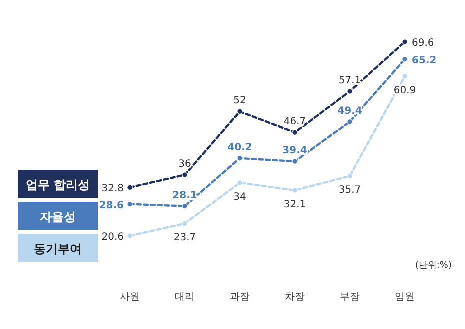  What do you see at coordinates (295, 151) in the screenshot?
I see `data-label: 39.4` at bounding box center [295, 151].